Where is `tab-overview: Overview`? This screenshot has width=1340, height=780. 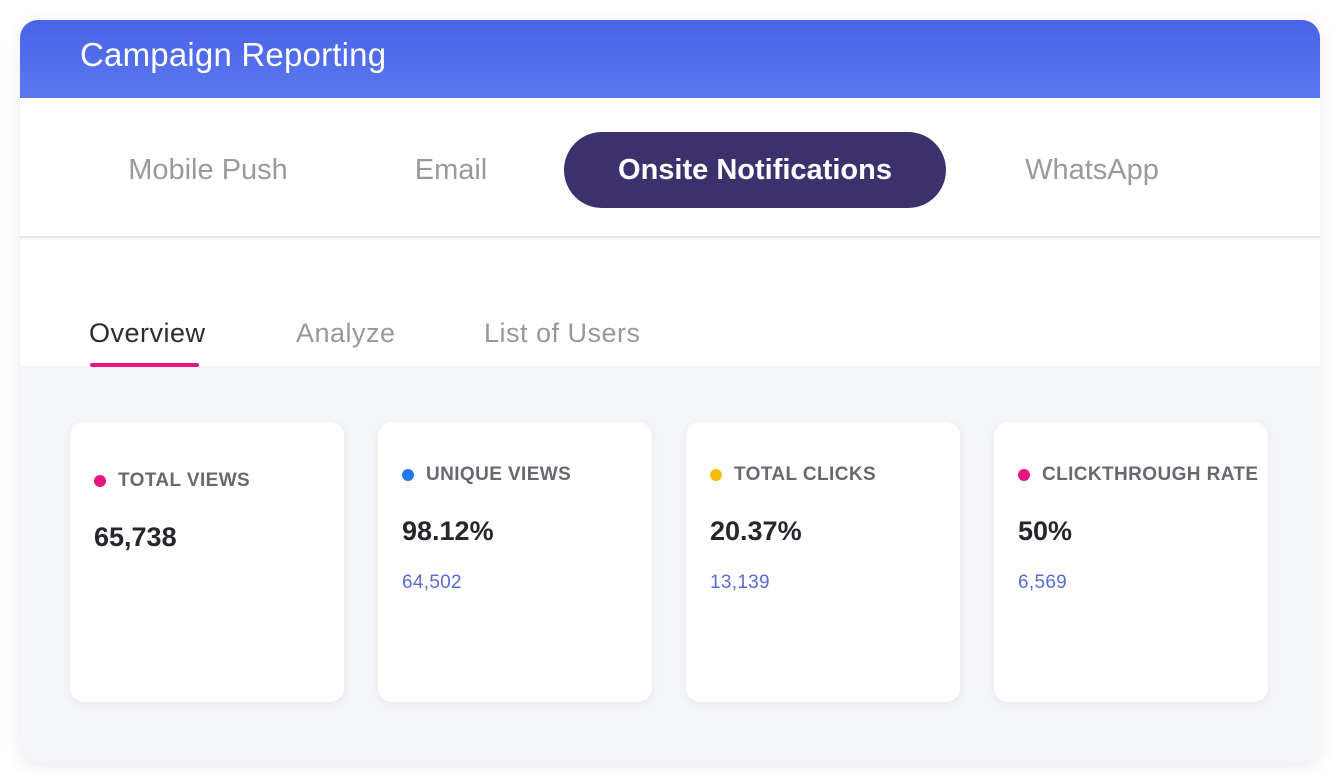
tab-overview: Overview is located at coordinates (147, 333).